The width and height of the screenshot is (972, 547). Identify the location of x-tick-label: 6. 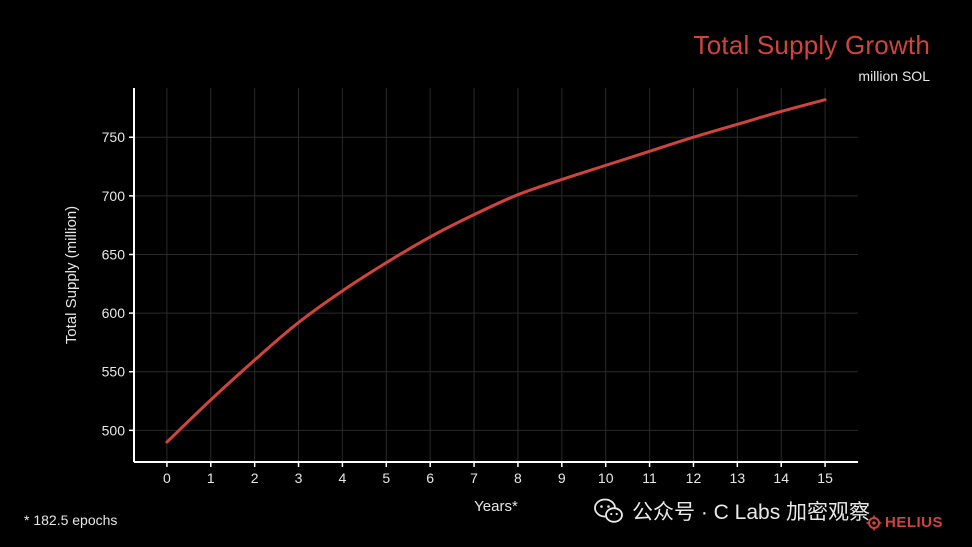
(430, 478).